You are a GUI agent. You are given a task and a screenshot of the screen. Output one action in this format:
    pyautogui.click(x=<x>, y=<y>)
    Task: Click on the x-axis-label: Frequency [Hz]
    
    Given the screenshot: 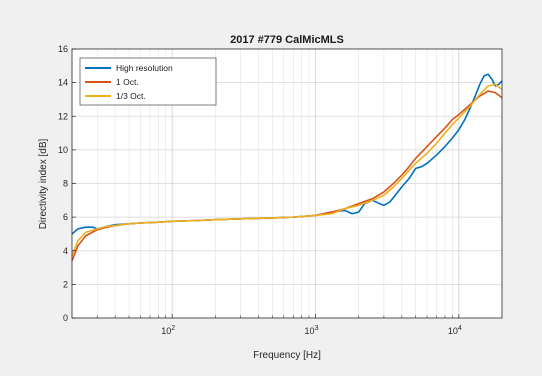 What is the action you would take?
    pyautogui.click(x=287, y=355)
    